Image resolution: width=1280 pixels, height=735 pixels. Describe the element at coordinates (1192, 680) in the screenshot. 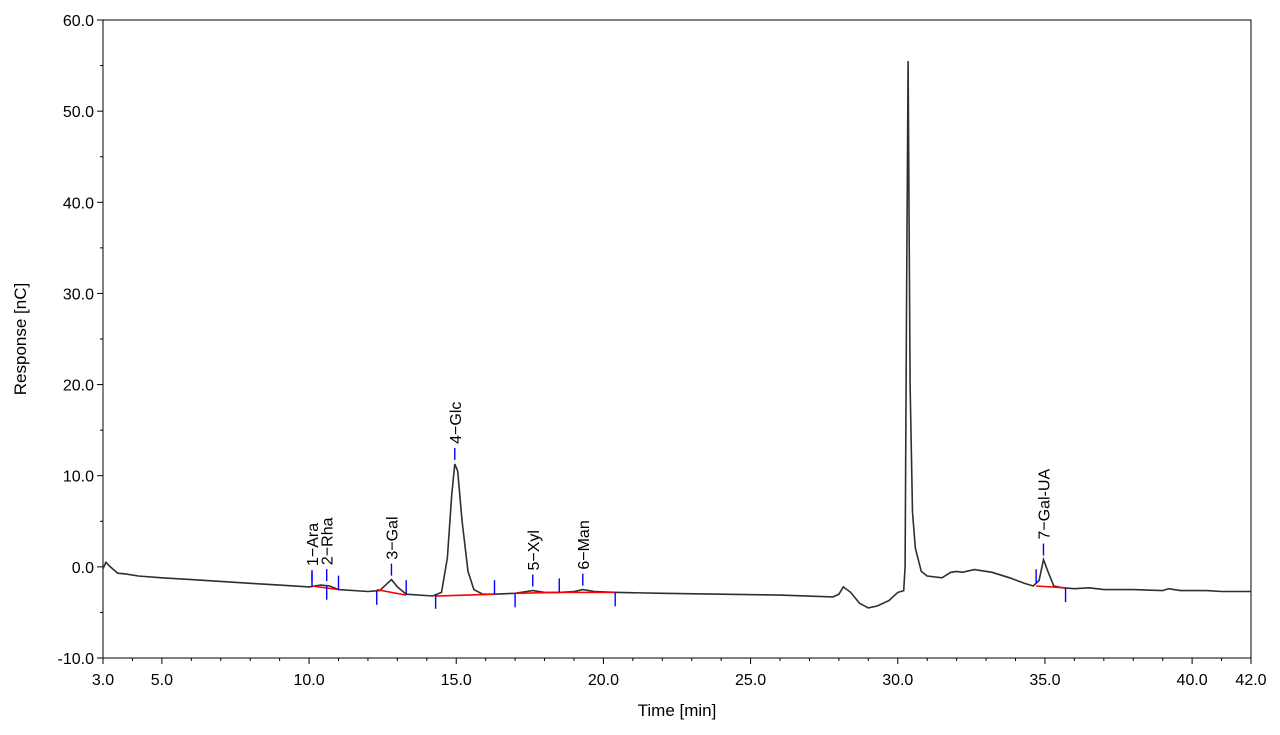

I see `x-tick-label-8: 40.0` at that location.